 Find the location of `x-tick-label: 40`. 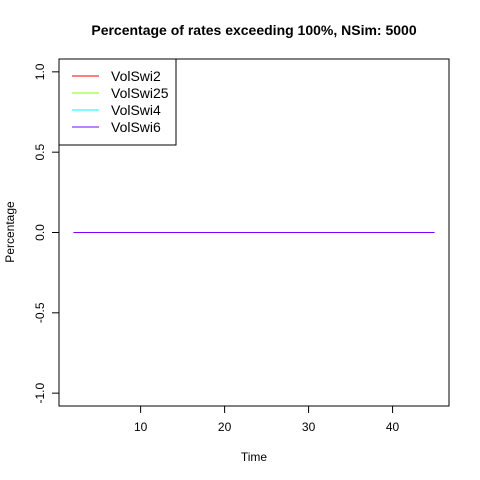

x-tick-label: 40 is located at coordinates (393, 427).